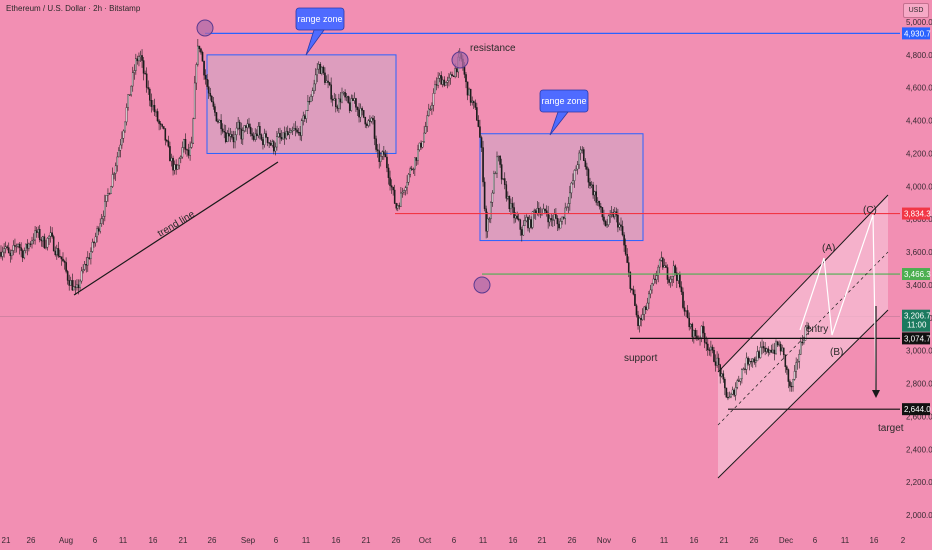  Describe the element at coordinates (919, 22) in the screenshot. I see `y-tick-label: 5,000.0` at that location.